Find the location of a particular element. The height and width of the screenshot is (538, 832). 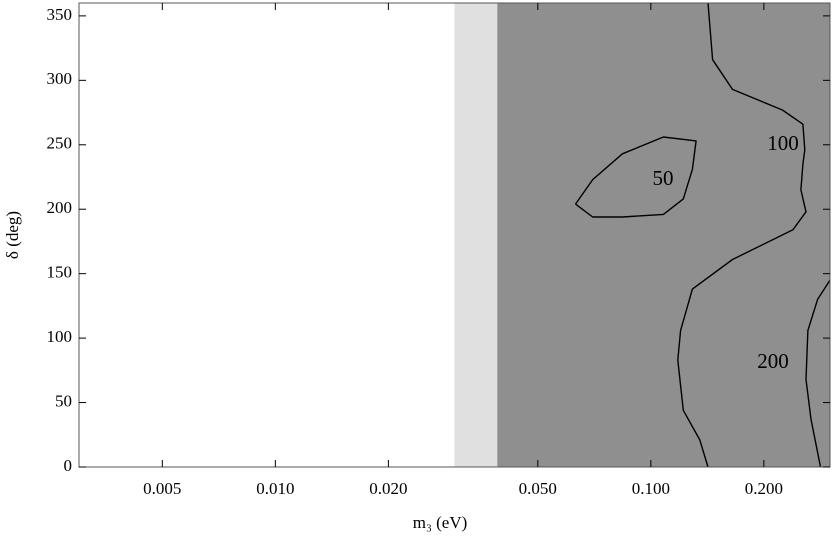

x-tick-label: 0.200 is located at coordinates (764, 488).